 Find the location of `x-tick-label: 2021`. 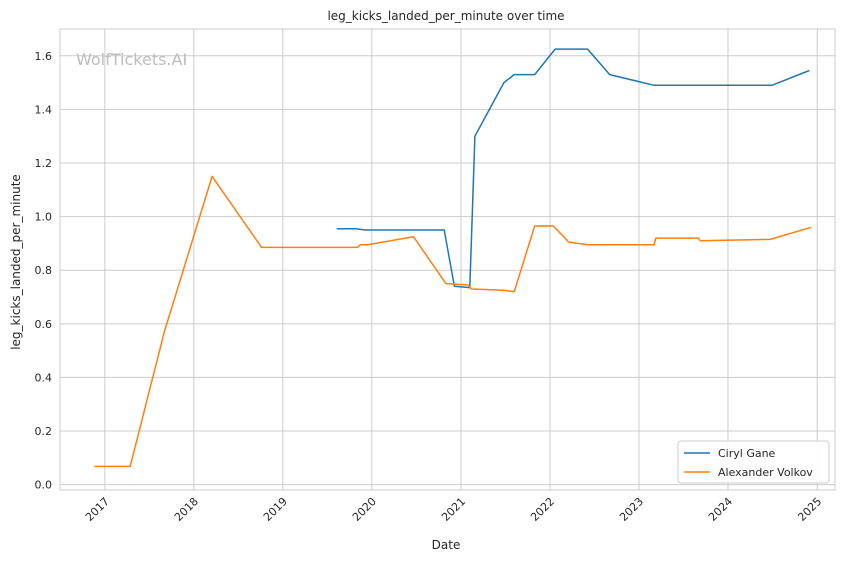

x-tick-label: 2021 is located at coordinates (453, 509).